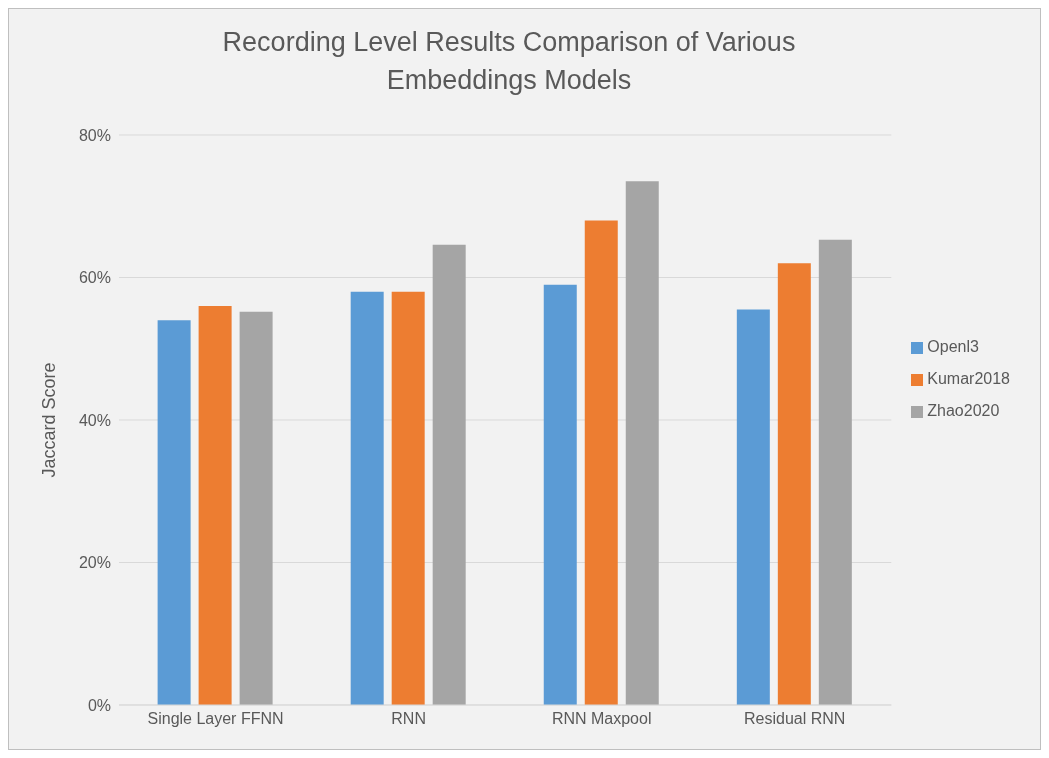 The height and width of the screenshot is (758, 1049). Describe the element at coordinates (953, 346) in the screenshot. I see `legend-label: Openl3` at that location.